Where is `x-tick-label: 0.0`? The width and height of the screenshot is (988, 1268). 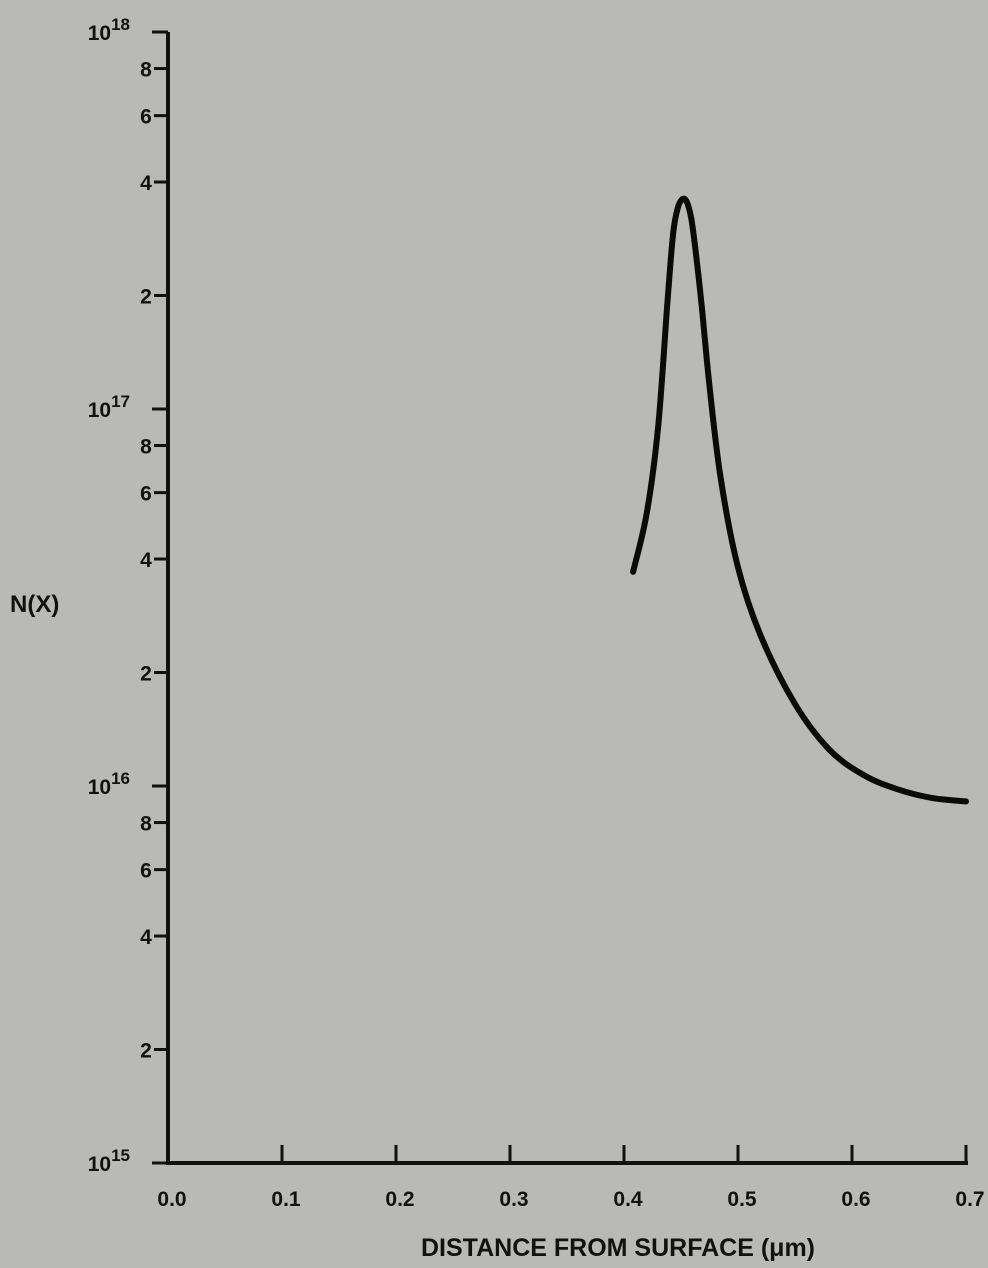 x-tick-label: 0.0 is located at coordinates (171, 1199).